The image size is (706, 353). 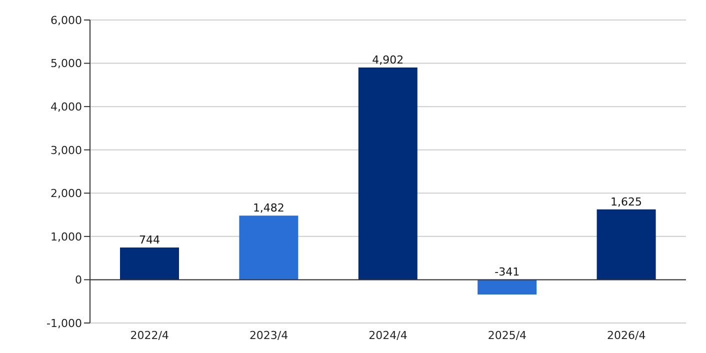 I want to click on y-tick-label: 5,000, so click(x=66, y=63).